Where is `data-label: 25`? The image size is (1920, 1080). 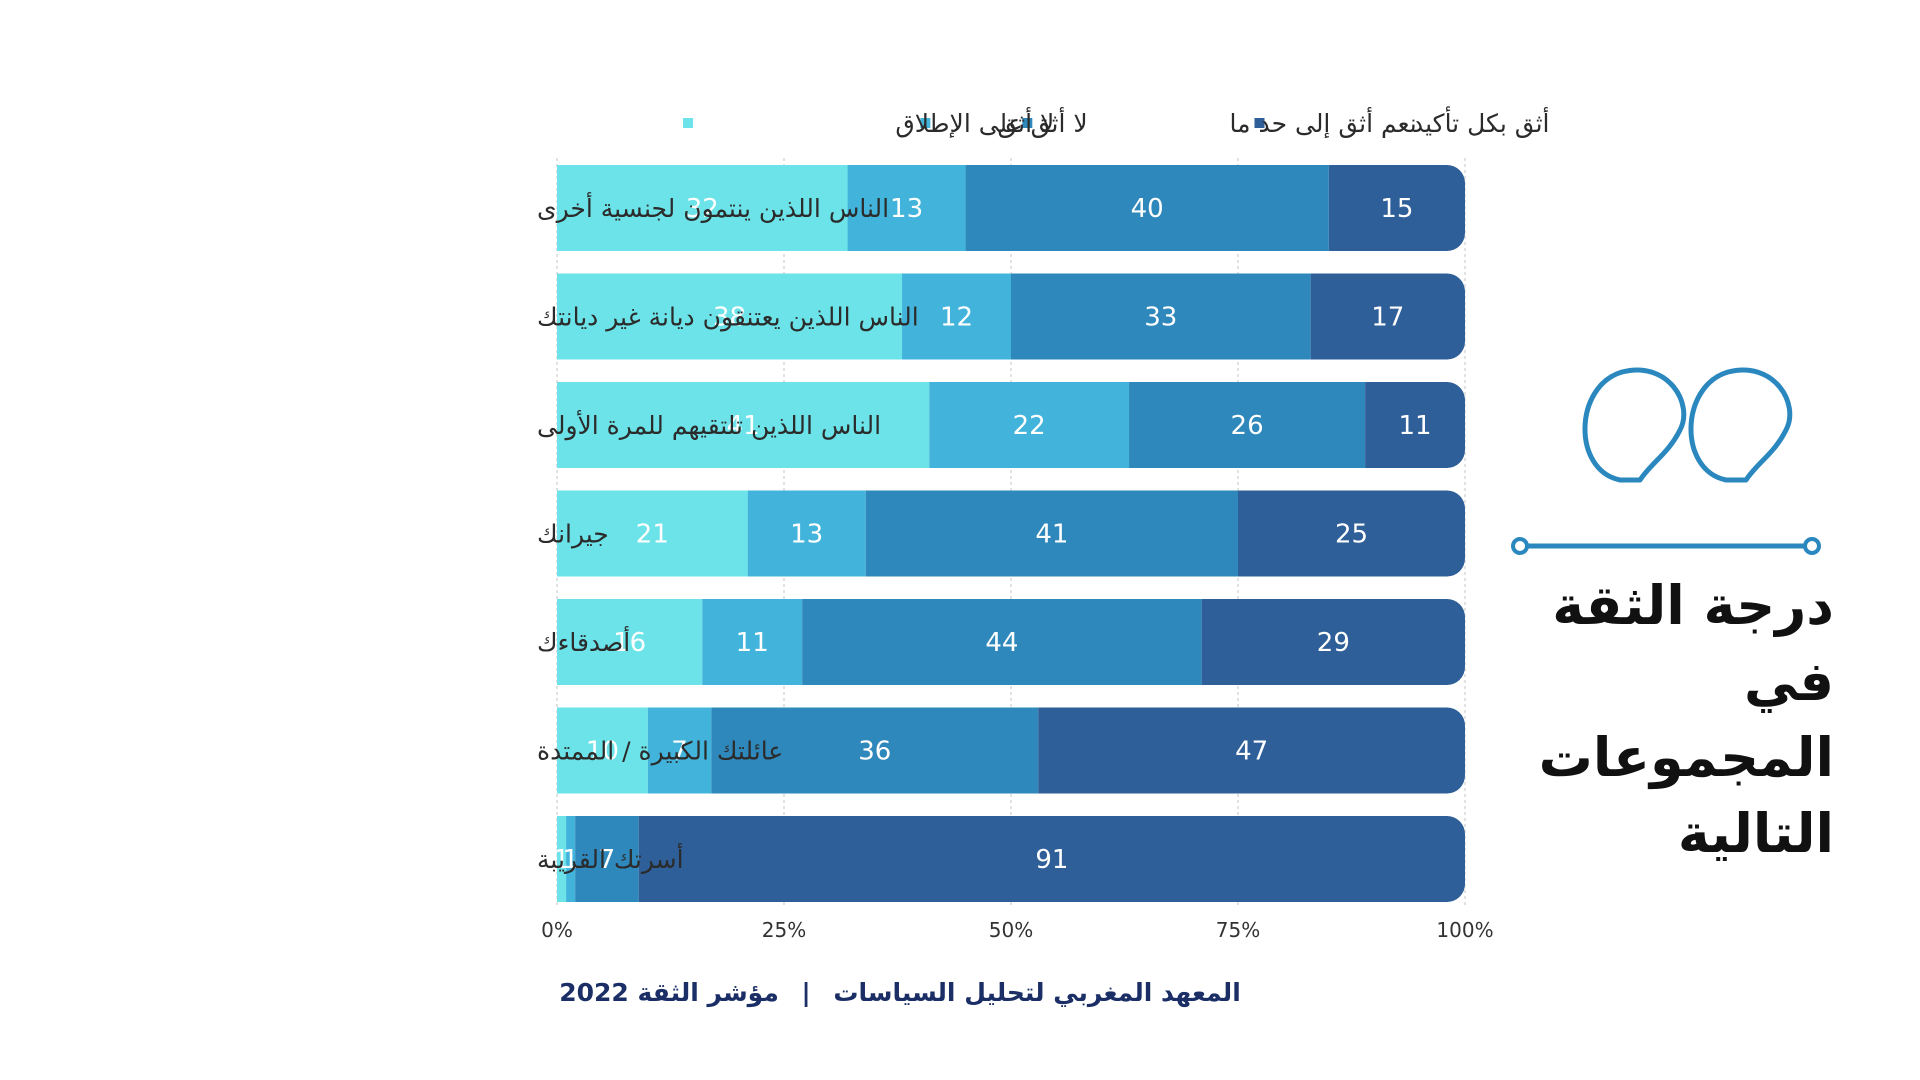
data-label: 25 is located at coordinates (1351, 535).